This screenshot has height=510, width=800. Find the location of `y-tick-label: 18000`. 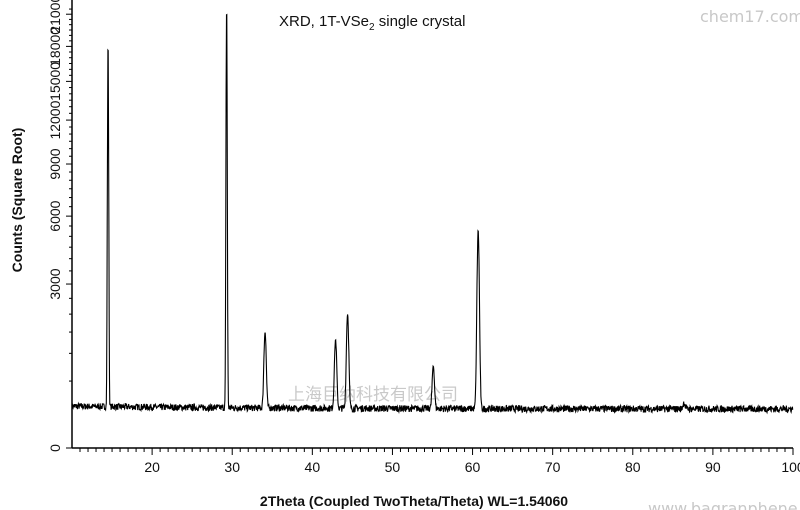

y-tick-label: 18000 is located at coordinates (55, 46).